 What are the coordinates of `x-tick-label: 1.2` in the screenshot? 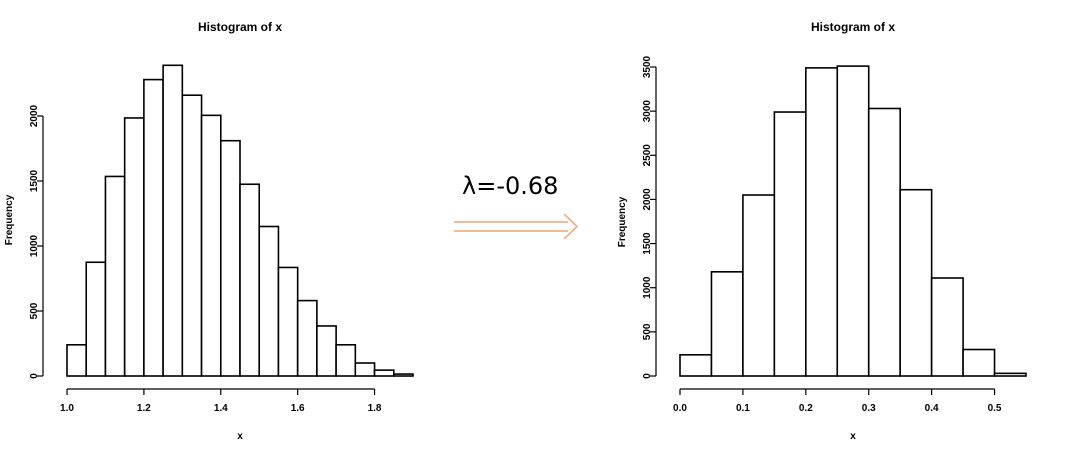 It's located at (144, 408).